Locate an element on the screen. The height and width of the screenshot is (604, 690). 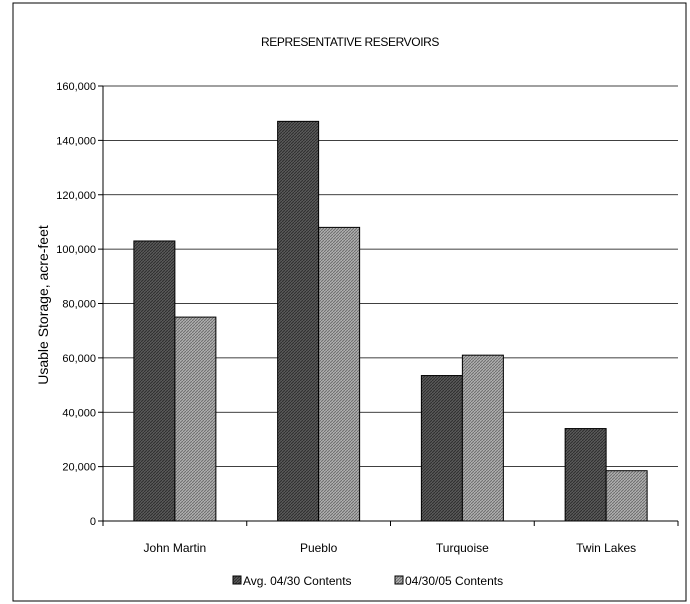
category-label: John Martin is located at coordinates (175, 548).